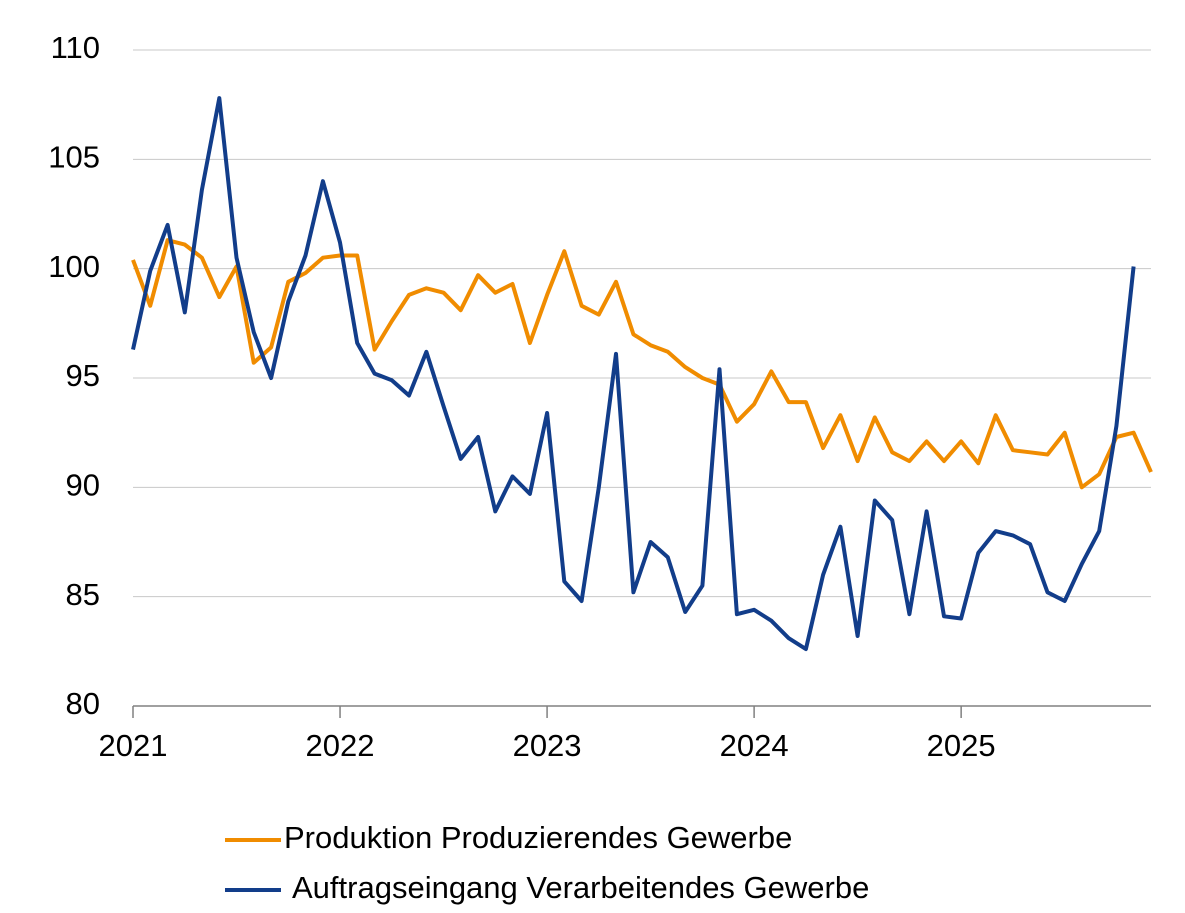  Describe the element at coordinates (83, 375) in the screenshot. I see `y-tick-label: 95` at that location.